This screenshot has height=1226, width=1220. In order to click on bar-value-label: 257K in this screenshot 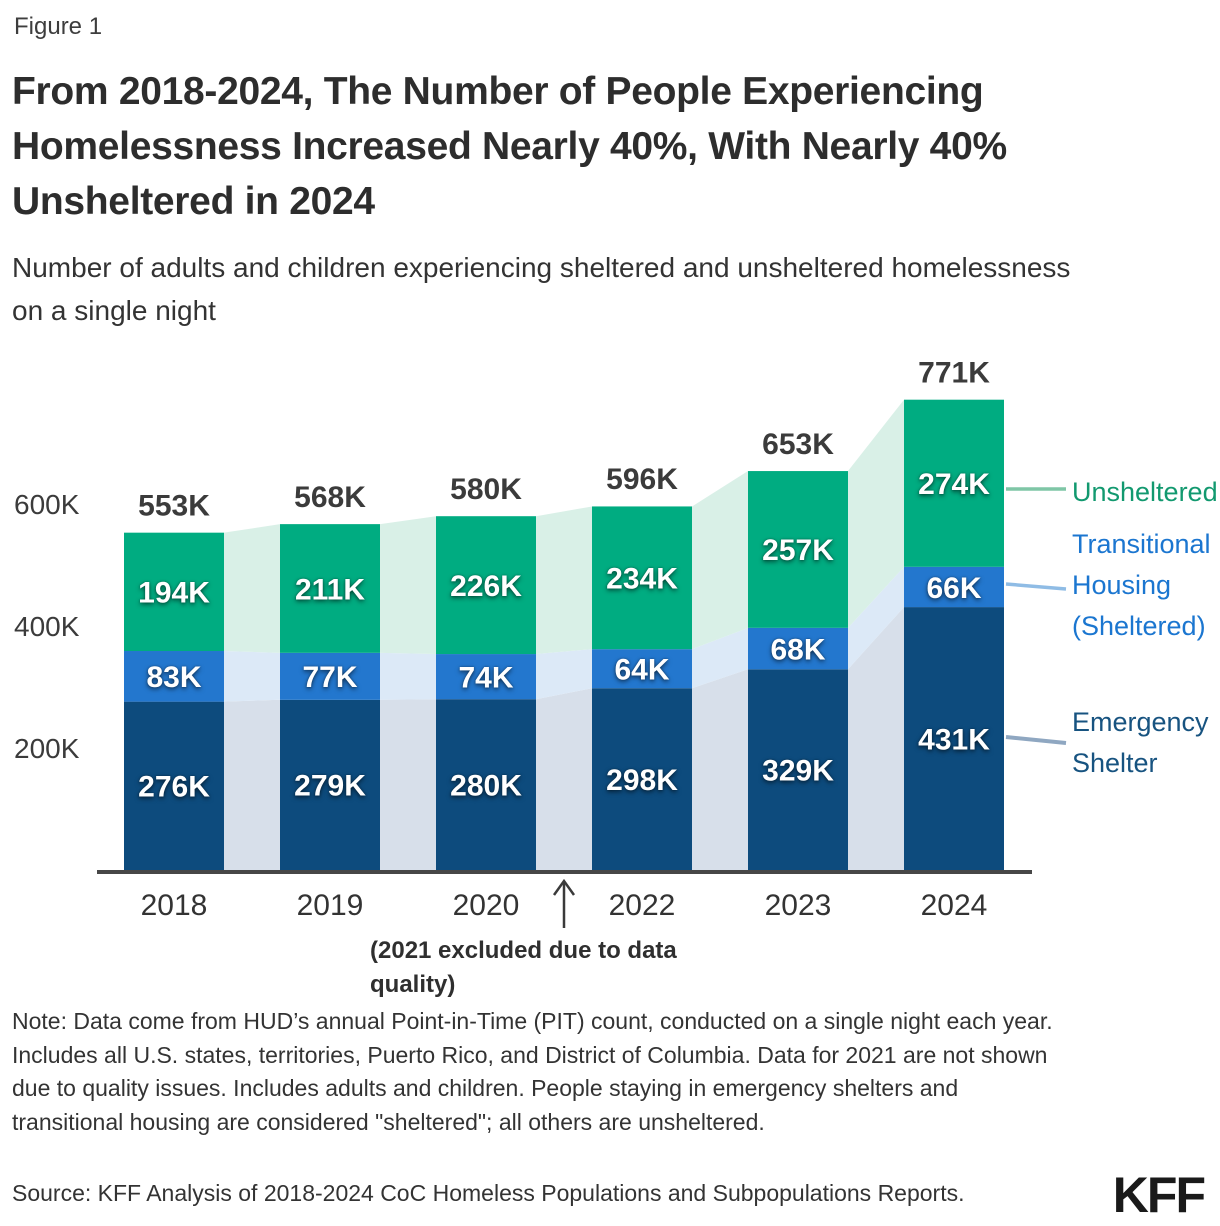, I will do `click(798, 550)`.